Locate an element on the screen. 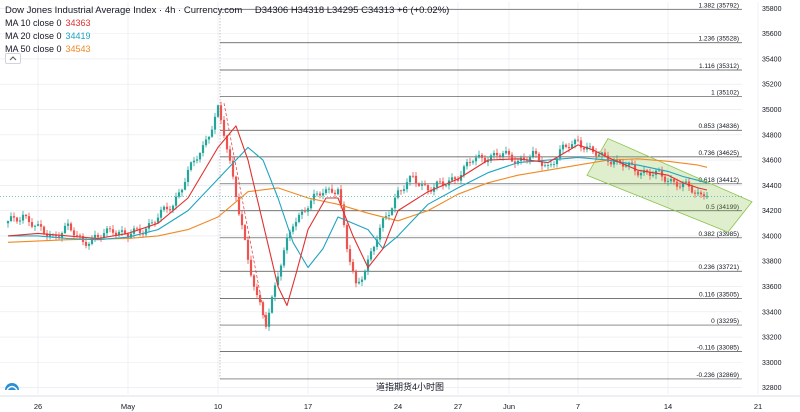  fib-level-label: 1 (35102) is located at coordinates (725, 93).